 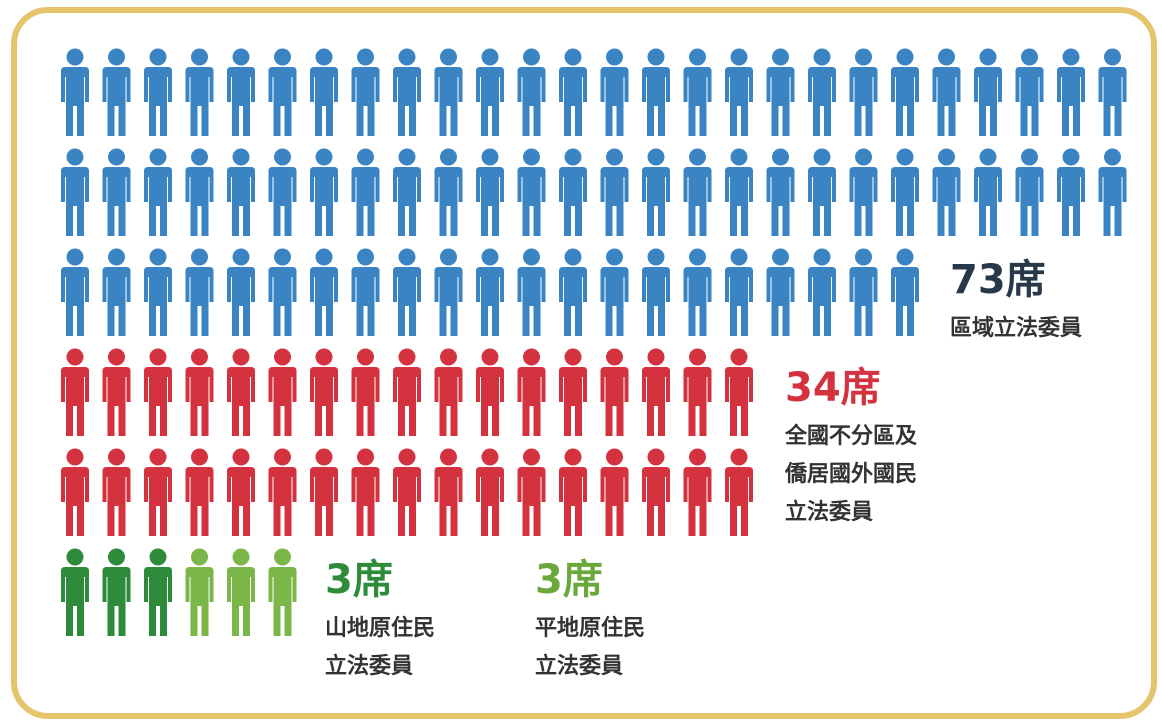 What do you see at coordinates (590, 647) in the screenshot?
I see `group-name: 平地原住民立法委員` at bounding box center [590, 647].